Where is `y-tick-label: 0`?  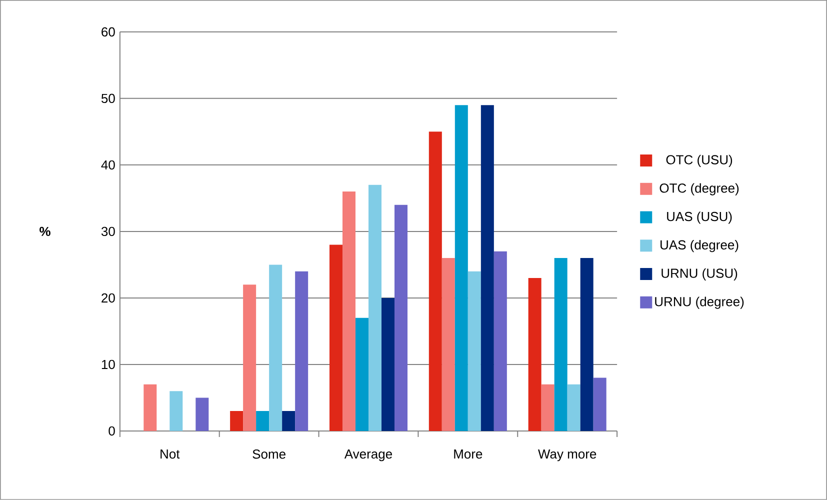
y-tick-label: 0 is located at coordinates (111, 431).